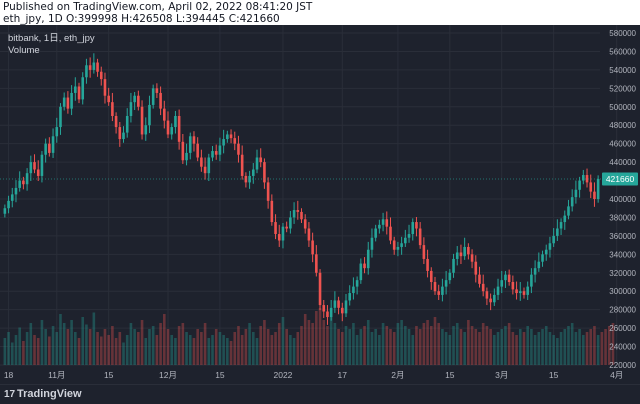  I want to click on x-tick-label: 15, so click(220, 375).